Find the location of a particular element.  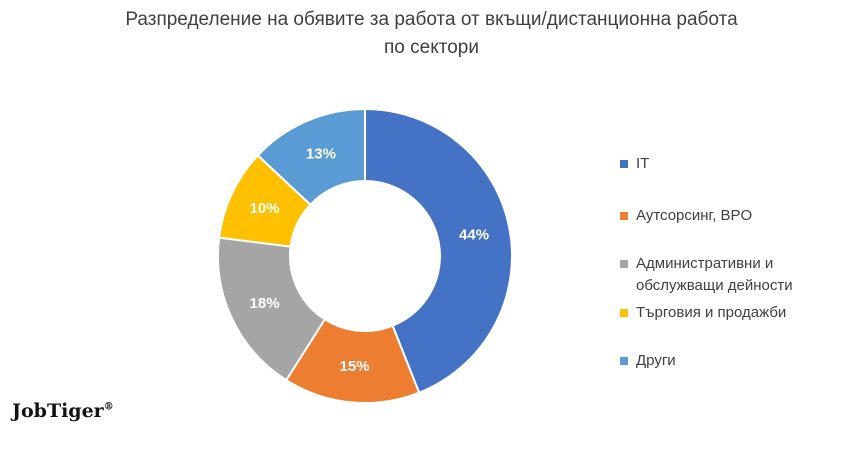

legend-item-trade: Търговия и продажби is located at coordinates (740, 313).